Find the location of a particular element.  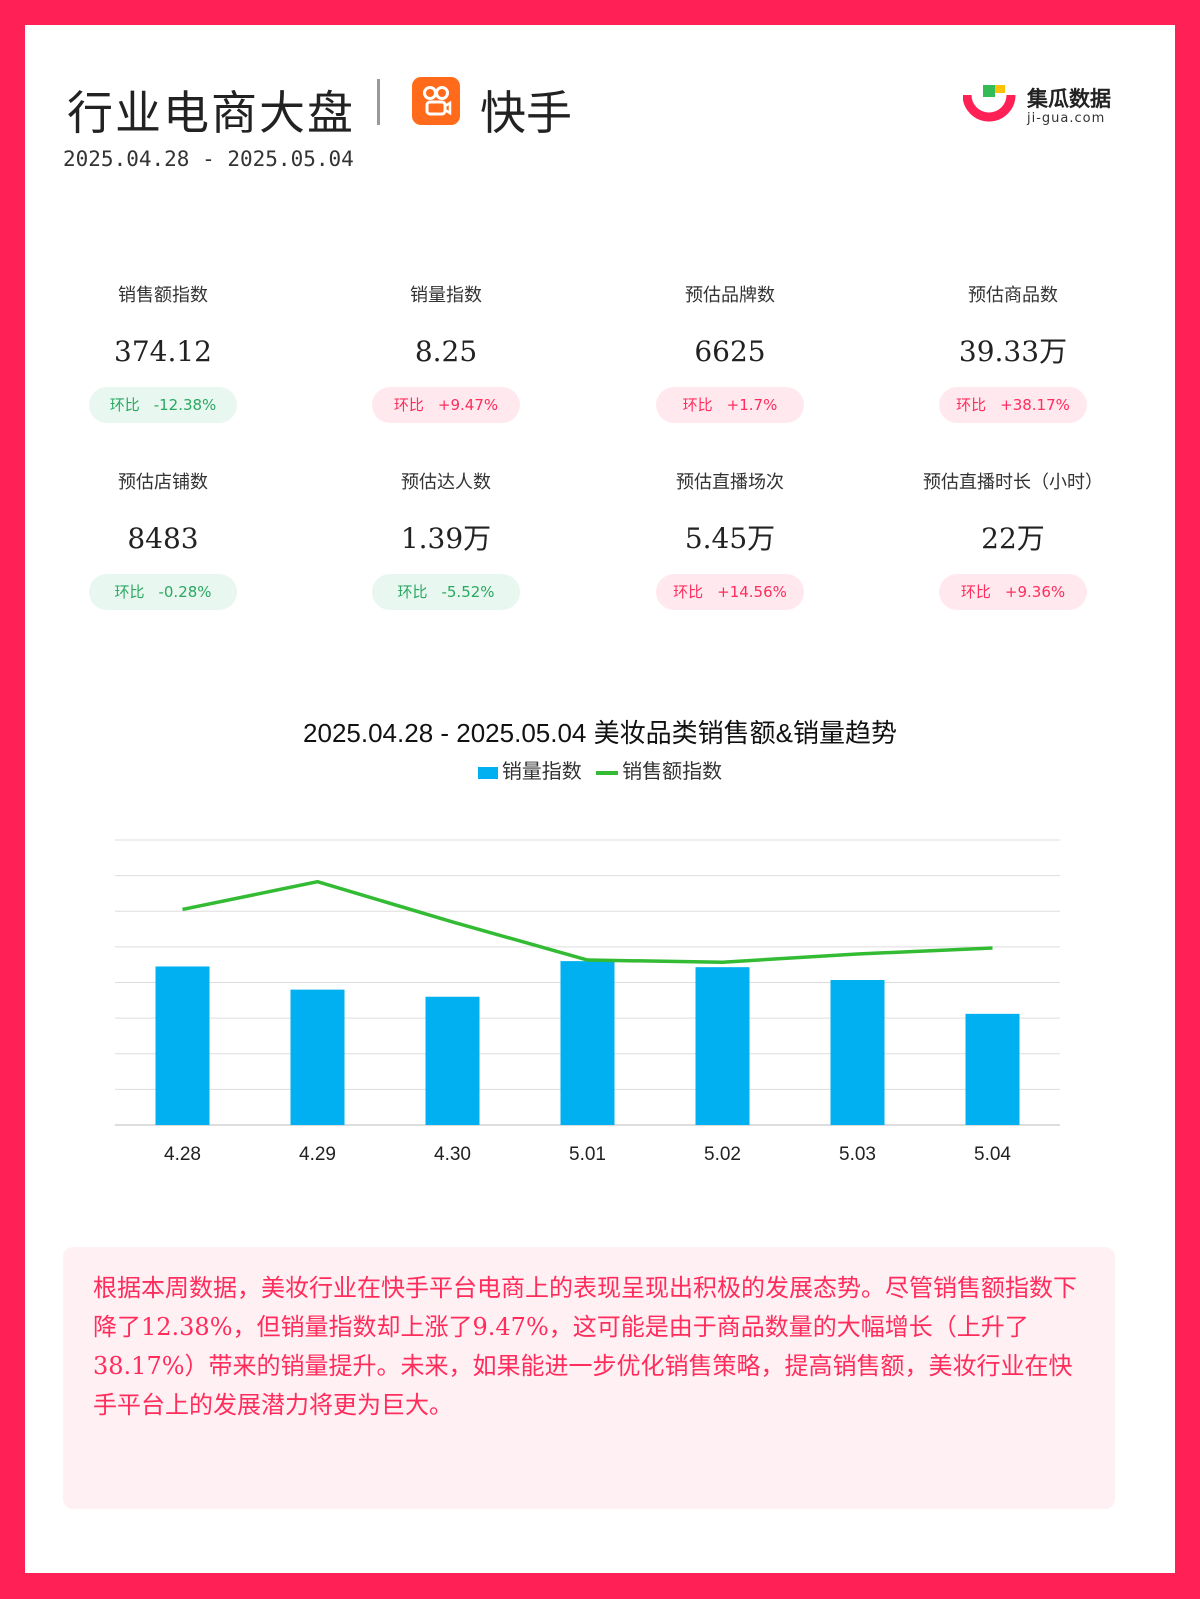

badge-value: +14.56% is located at coordinates (752, 592).